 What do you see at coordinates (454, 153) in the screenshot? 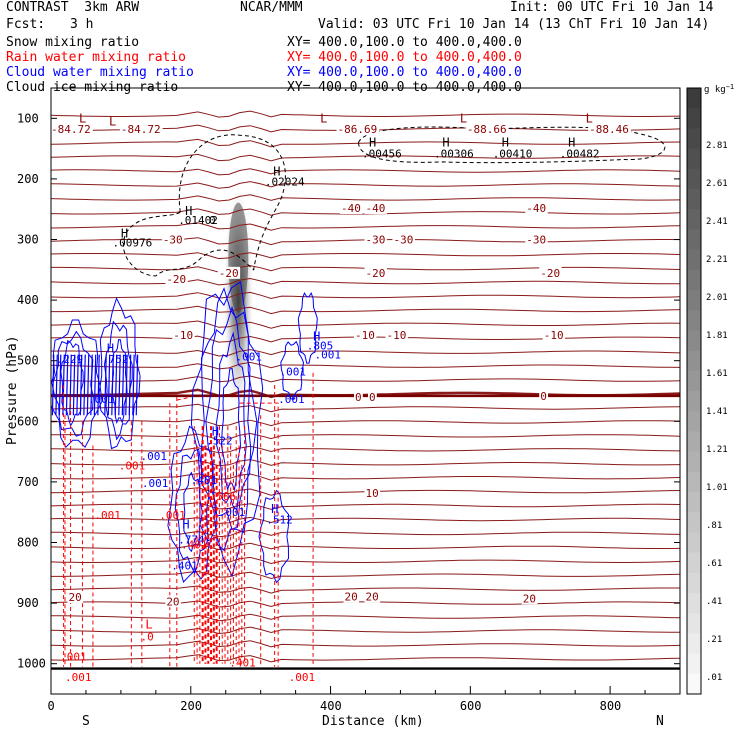
I see `ice-contour-label: .00306` at bounding box center [454, 153].